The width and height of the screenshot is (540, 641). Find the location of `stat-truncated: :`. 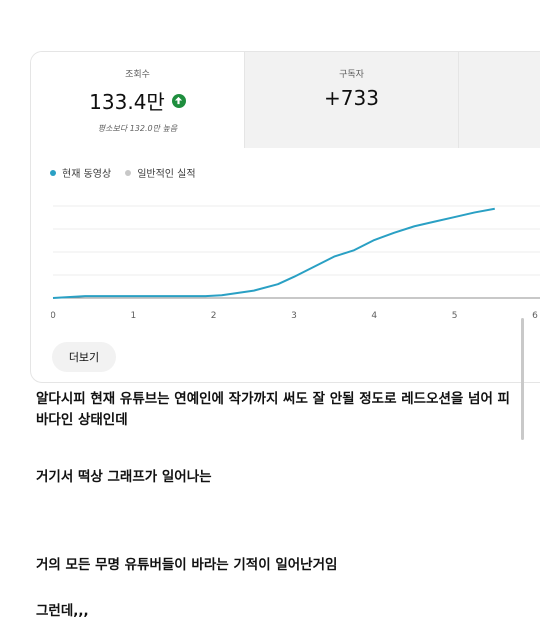

stat-truncated: : is located at coordinates (499, 100).